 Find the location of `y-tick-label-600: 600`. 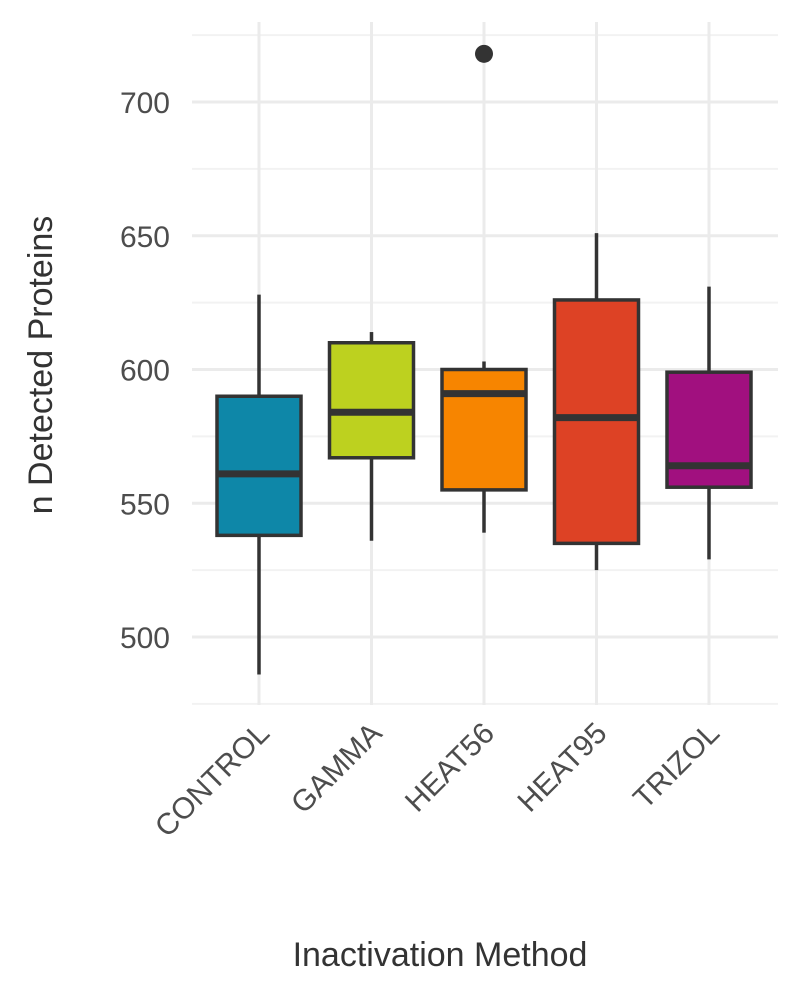

y-tick-label-600: 600 is located at coordinates (145, 371).